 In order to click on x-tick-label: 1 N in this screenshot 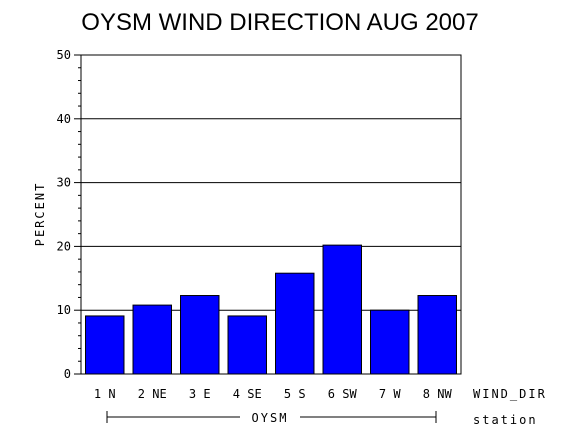, I will do `click(105, 394)`.